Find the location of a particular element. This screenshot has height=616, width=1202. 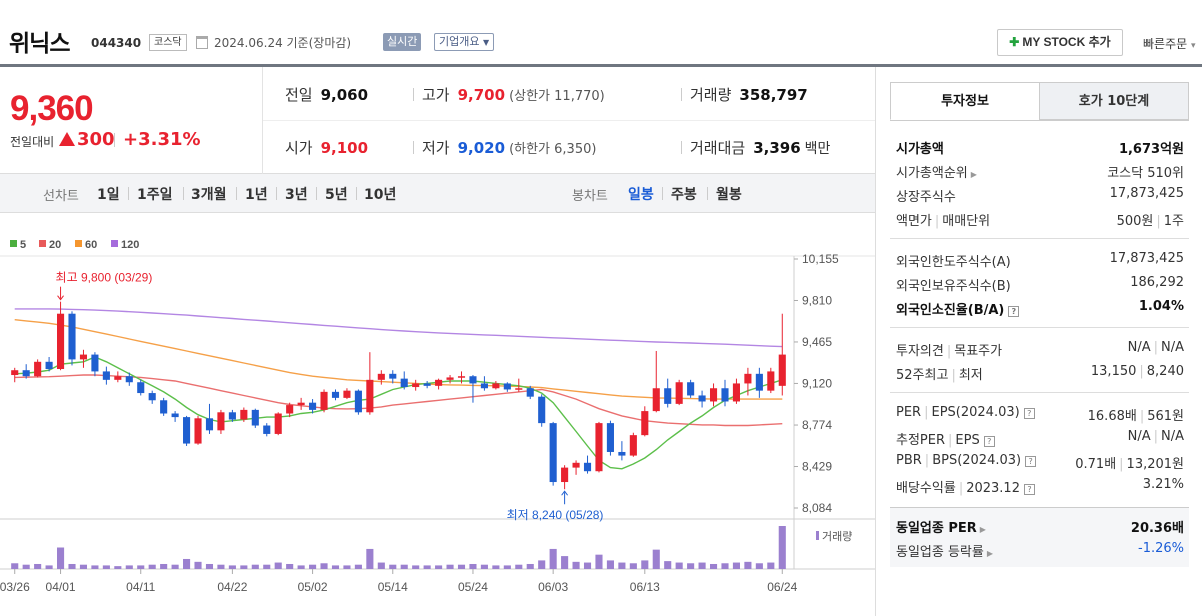

high-arrow-head is located at coordinates (60, 298).